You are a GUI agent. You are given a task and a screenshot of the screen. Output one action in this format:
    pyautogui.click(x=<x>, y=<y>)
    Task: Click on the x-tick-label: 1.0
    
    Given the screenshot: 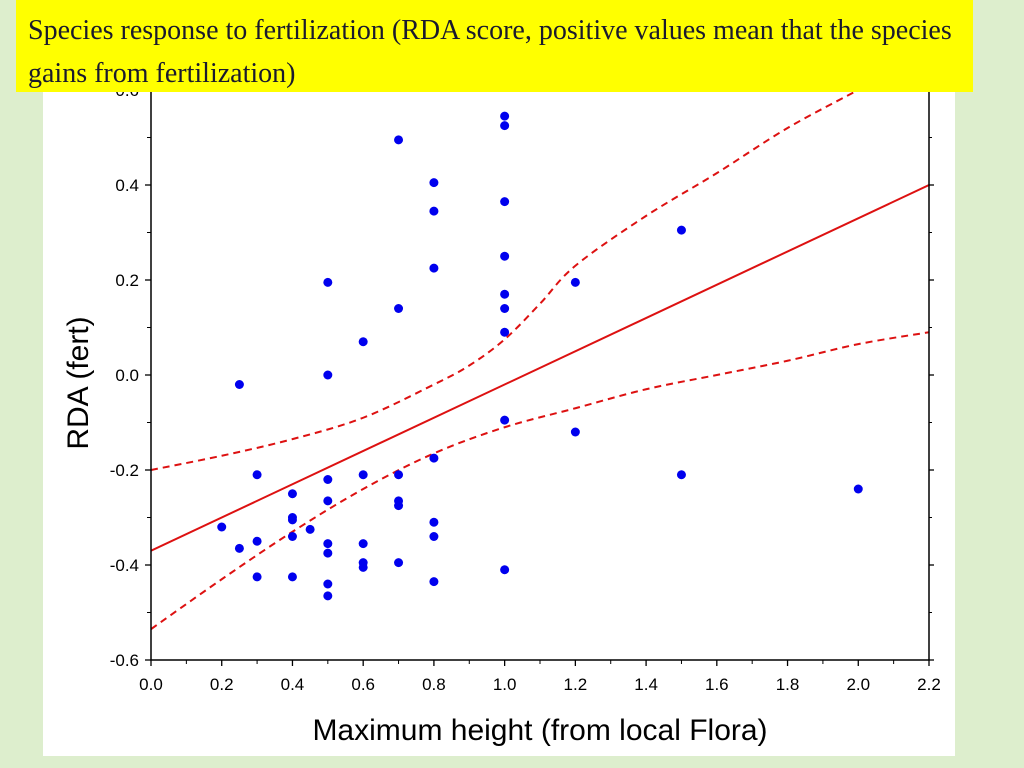 What is the action you would take?
    pyautogui.click(x=505, y=684)
    